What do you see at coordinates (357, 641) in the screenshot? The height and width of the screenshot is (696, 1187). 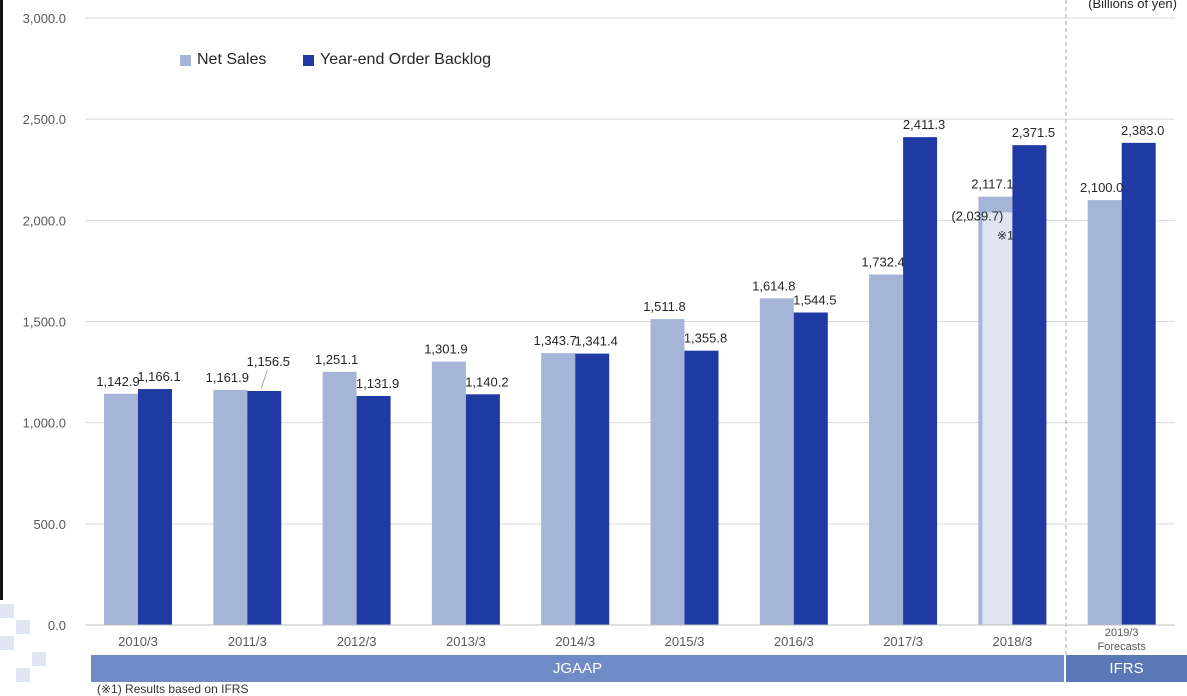 I see `x-tick-label: 2012/3` at bounding box center [357, 641].